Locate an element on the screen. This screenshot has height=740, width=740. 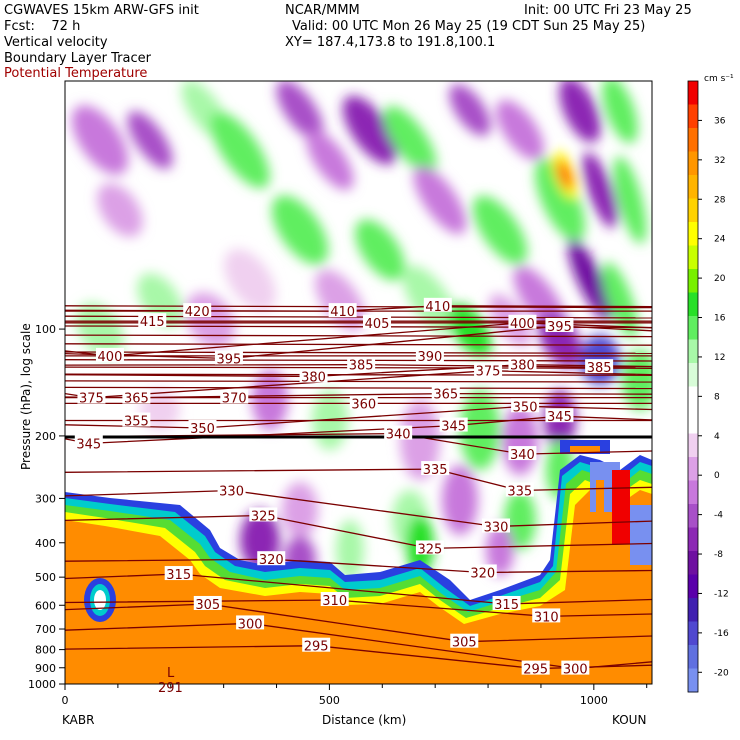
theta-contour-label: 320 is located at coordinates (482, 573).